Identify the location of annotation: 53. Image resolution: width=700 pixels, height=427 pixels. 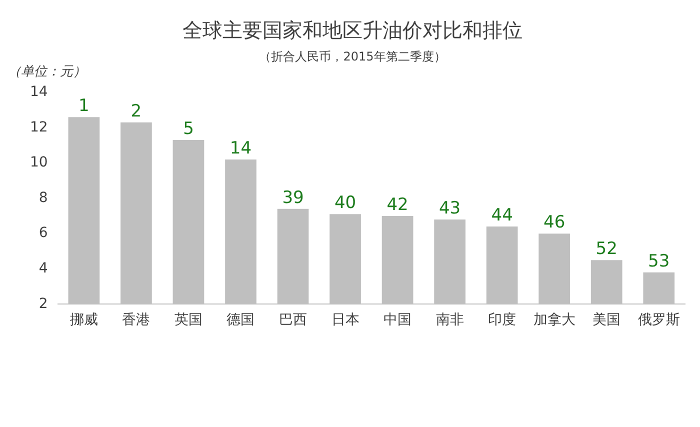
(659, 261).